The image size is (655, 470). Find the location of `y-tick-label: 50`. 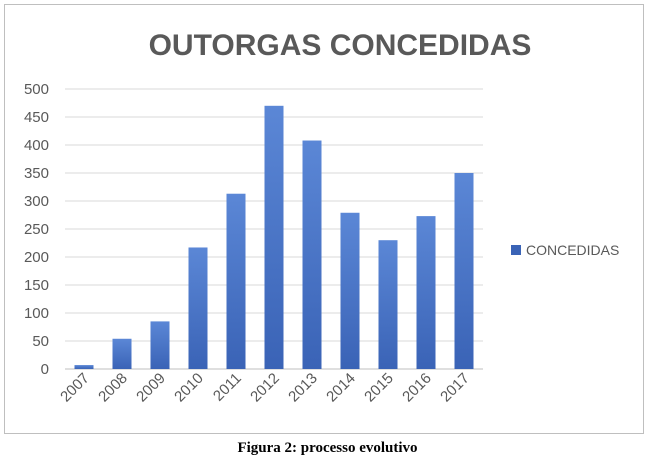

y-tick-label: 50 is located at coordinates (40, 341).